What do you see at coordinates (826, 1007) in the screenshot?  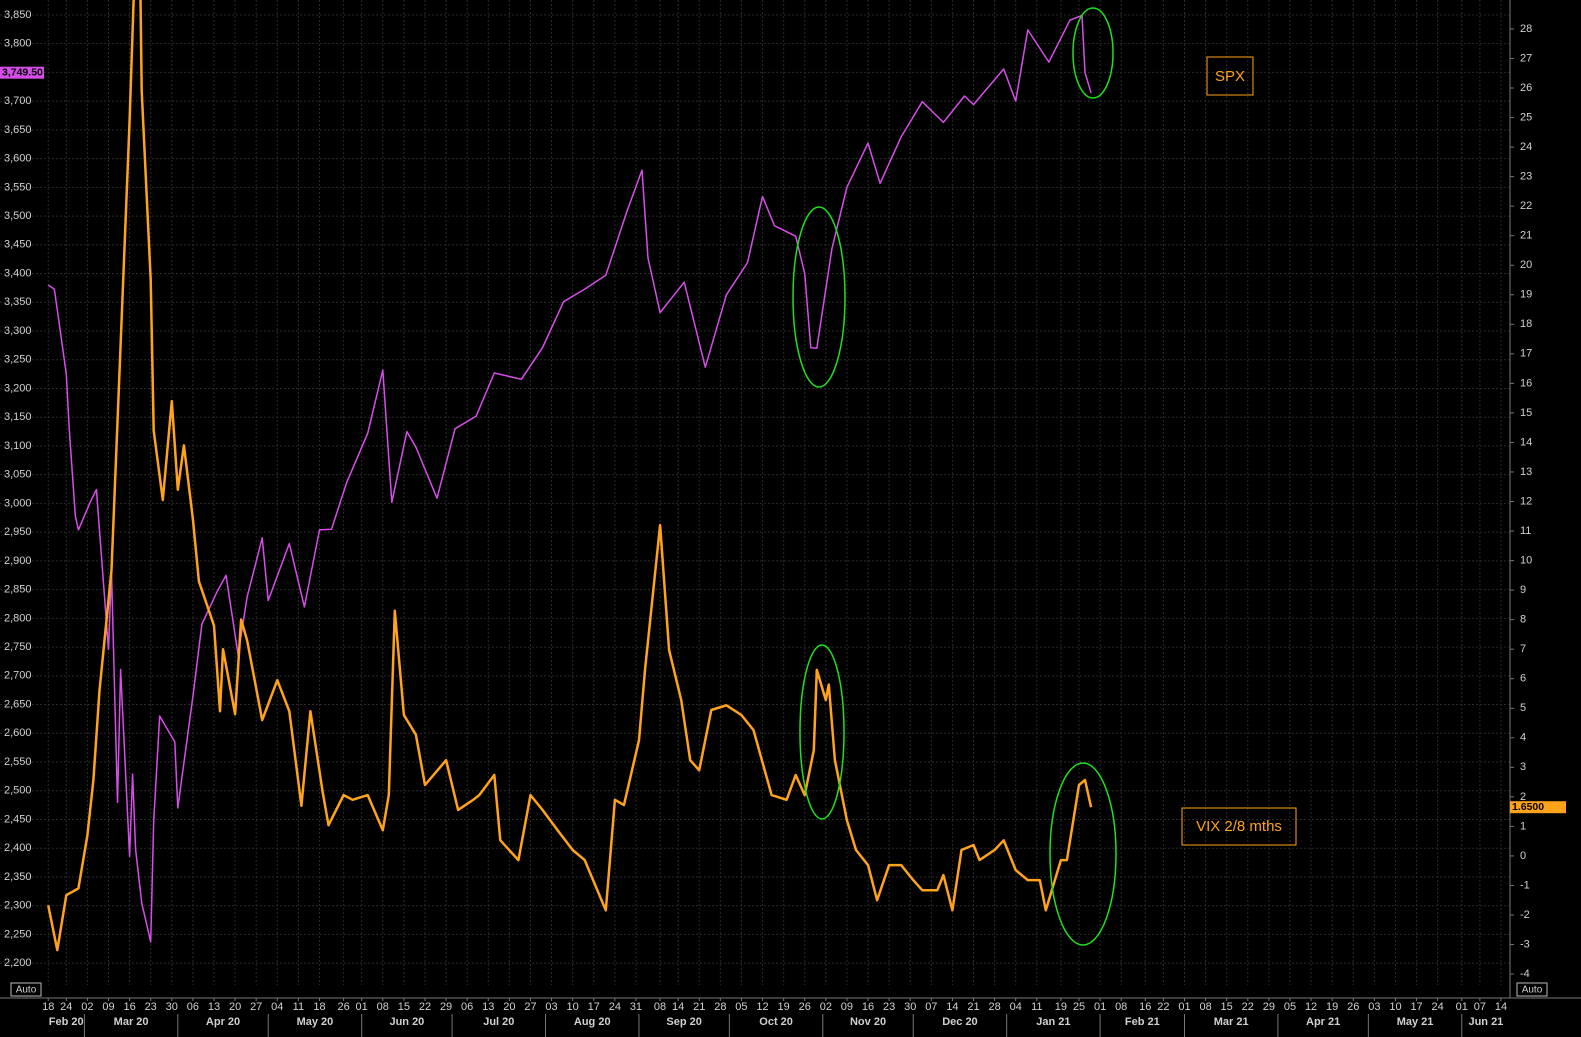 I see `x-tick-label: 02` at bounding box center [826, 1007].